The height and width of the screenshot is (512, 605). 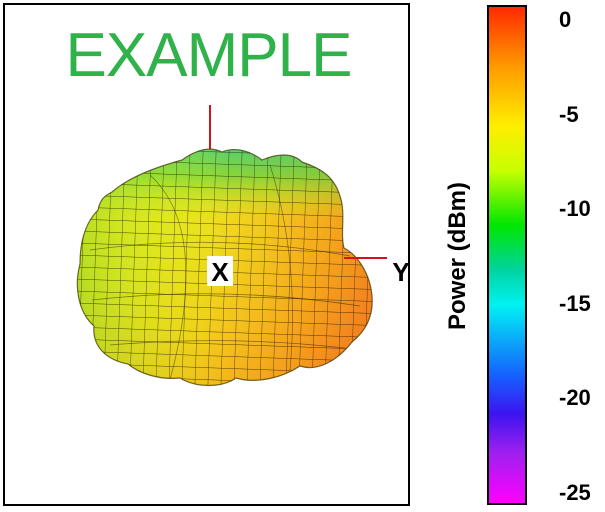 I want to click on colorbar-tick-label: -10, so click(x=575, y=209).